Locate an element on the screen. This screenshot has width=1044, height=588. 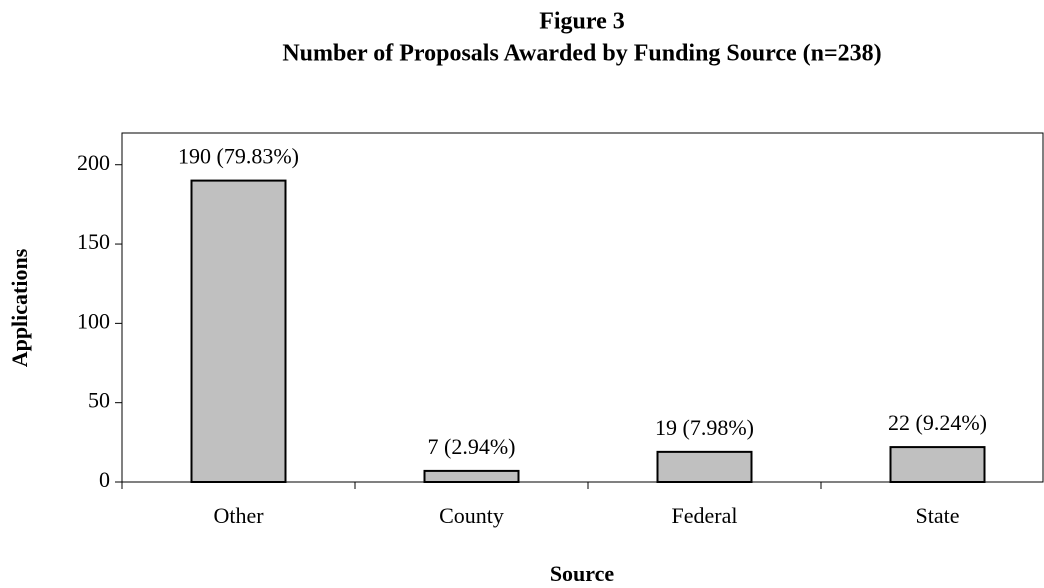
x-tick-label: Federal is located at coordinates (705, 515).